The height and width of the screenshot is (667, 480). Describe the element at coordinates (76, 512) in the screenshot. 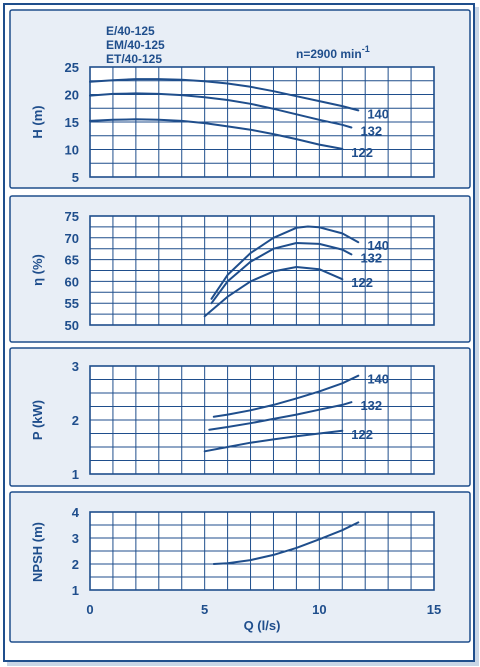

I see `npsh-ytick-label: 4` at that location.